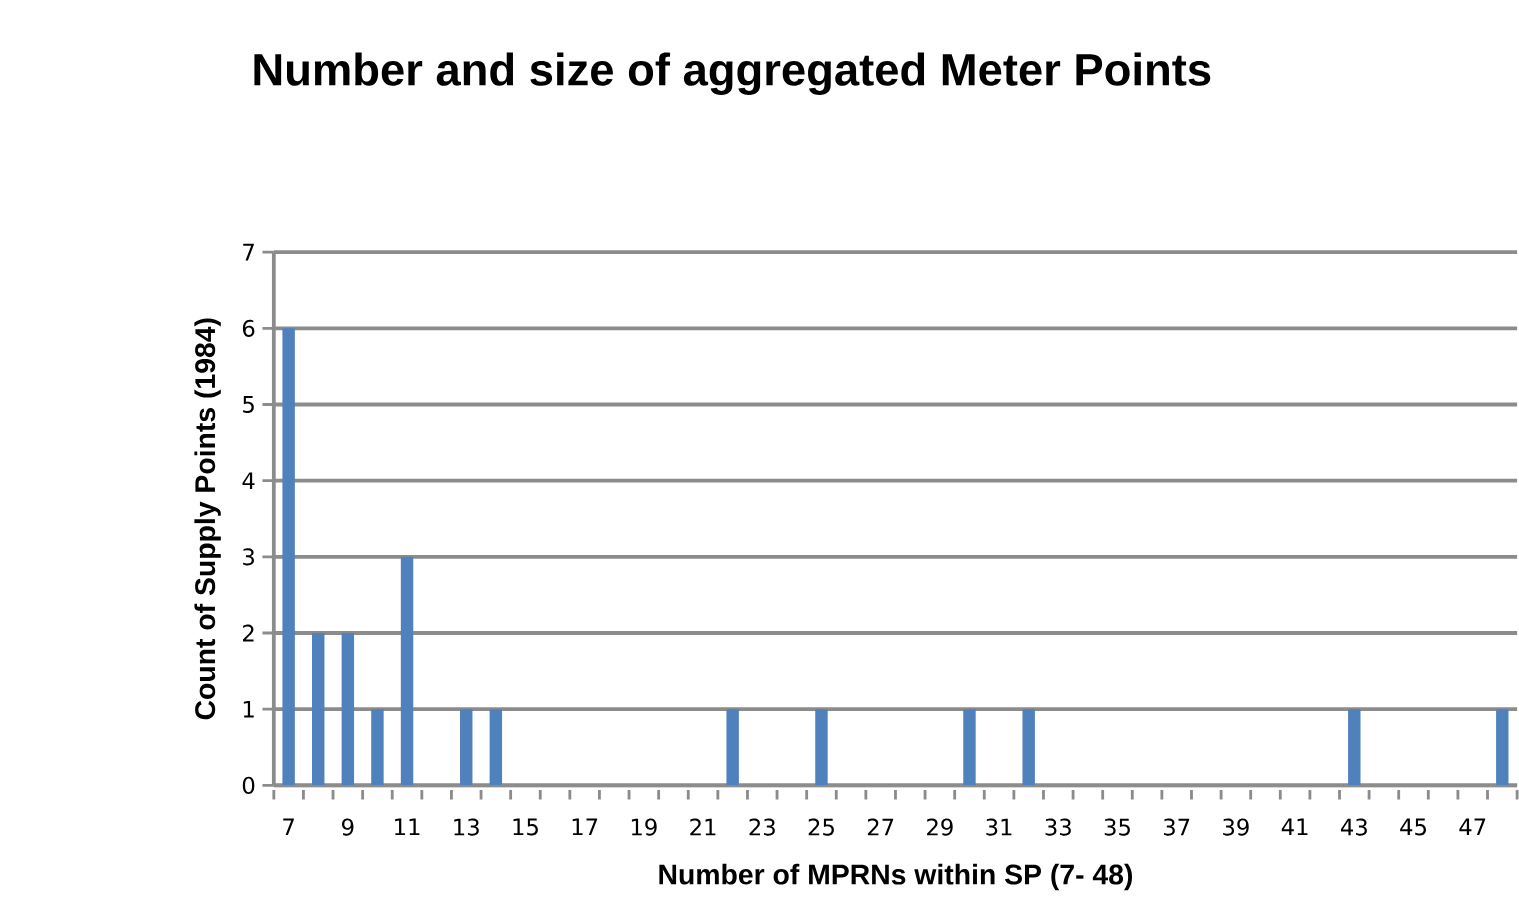  What do you see at coordinates (348, 827) in the screenshot?
I see `x-tick-label: 9` at bounding box center [348, 827].